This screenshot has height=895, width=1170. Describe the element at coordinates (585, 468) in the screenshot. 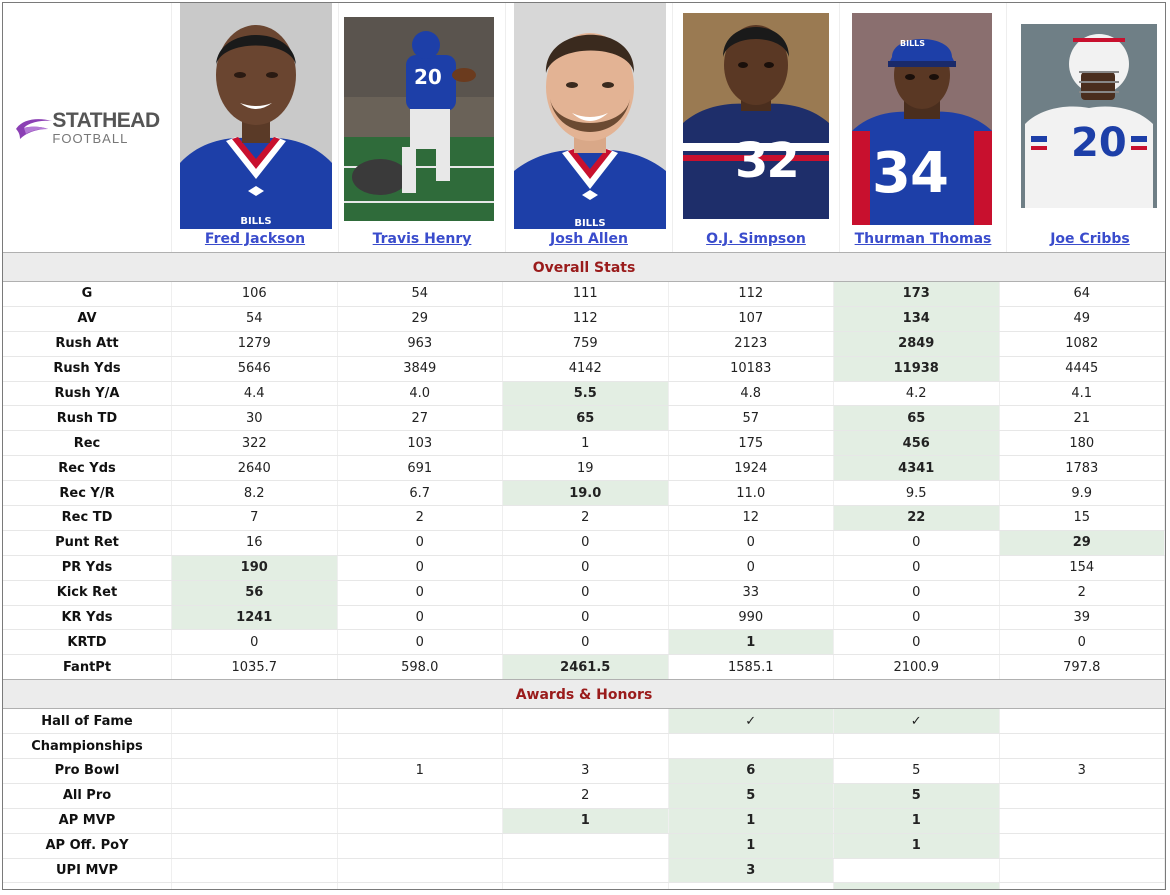

I see `stat-cell: 19` at that location.